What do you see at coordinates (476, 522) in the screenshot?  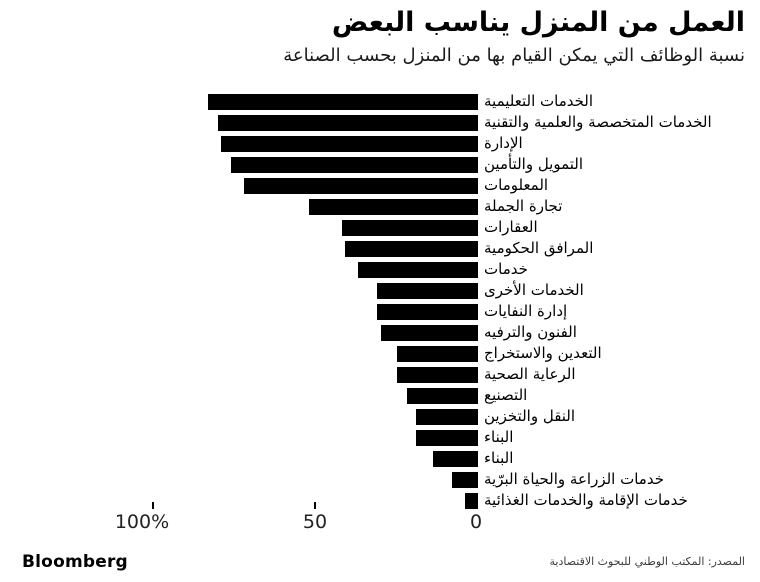 I see `axis-label-0: 0` at bounding box center [476, 522].